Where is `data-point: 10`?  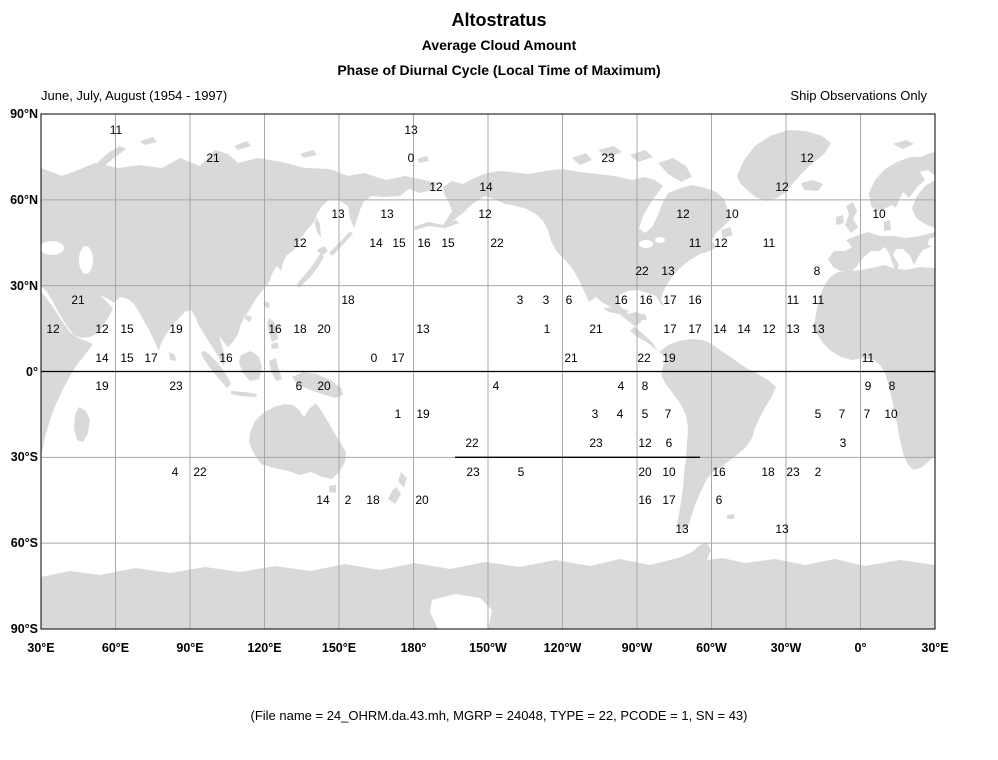 data-point: 10 is located at coordinates (879, 214).